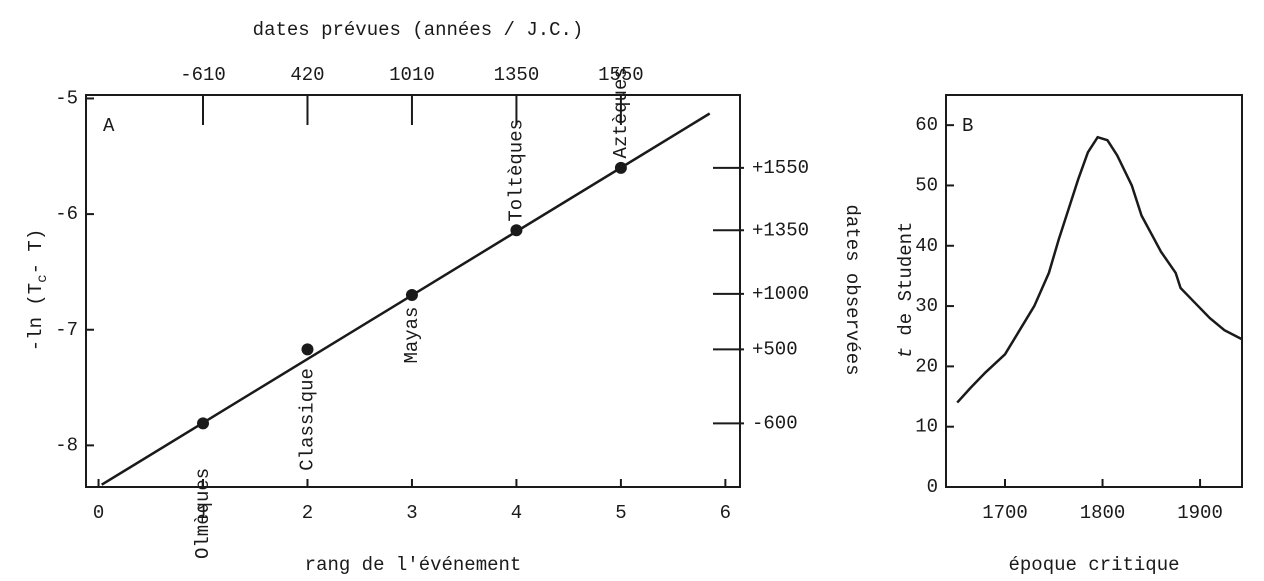  What do you see at coordinates (780, 294) in the screenshot?
I see `y2-tick-label: +1000` at bounding box center [780, 294].